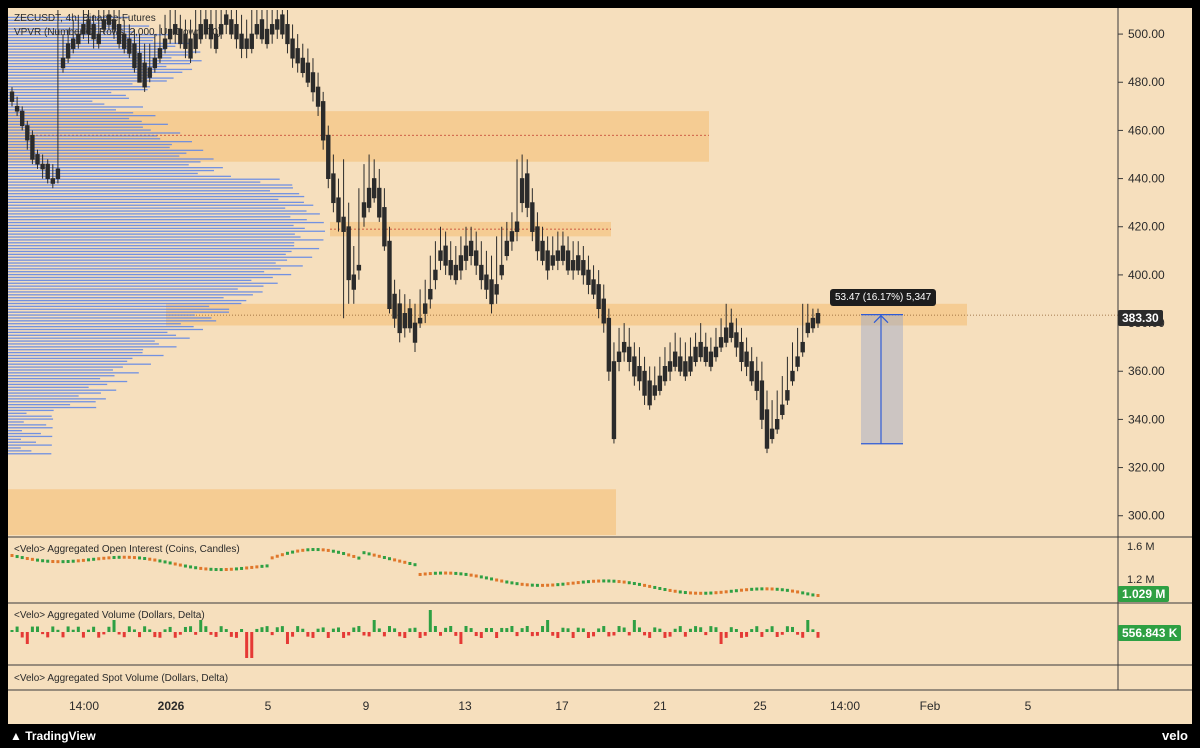 The width and height of the screenshot is (1200, 748). What do you see at coordinates (1155, 349) in the screenshot?
I see `price-axis` at bounding box center [1155, 349].